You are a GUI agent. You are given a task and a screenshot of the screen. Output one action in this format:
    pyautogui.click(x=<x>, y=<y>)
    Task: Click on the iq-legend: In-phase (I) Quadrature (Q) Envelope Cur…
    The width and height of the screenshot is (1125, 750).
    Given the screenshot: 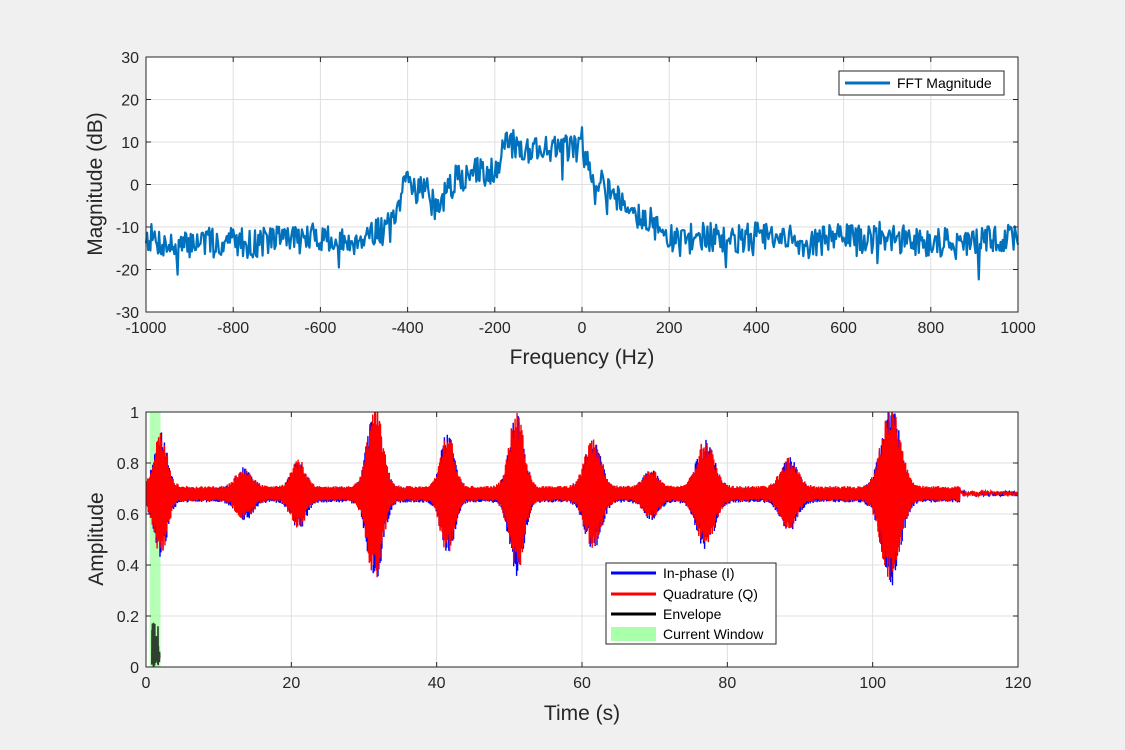 What is the action you would take?
    pyautogui.click(x=691, y=603)
    